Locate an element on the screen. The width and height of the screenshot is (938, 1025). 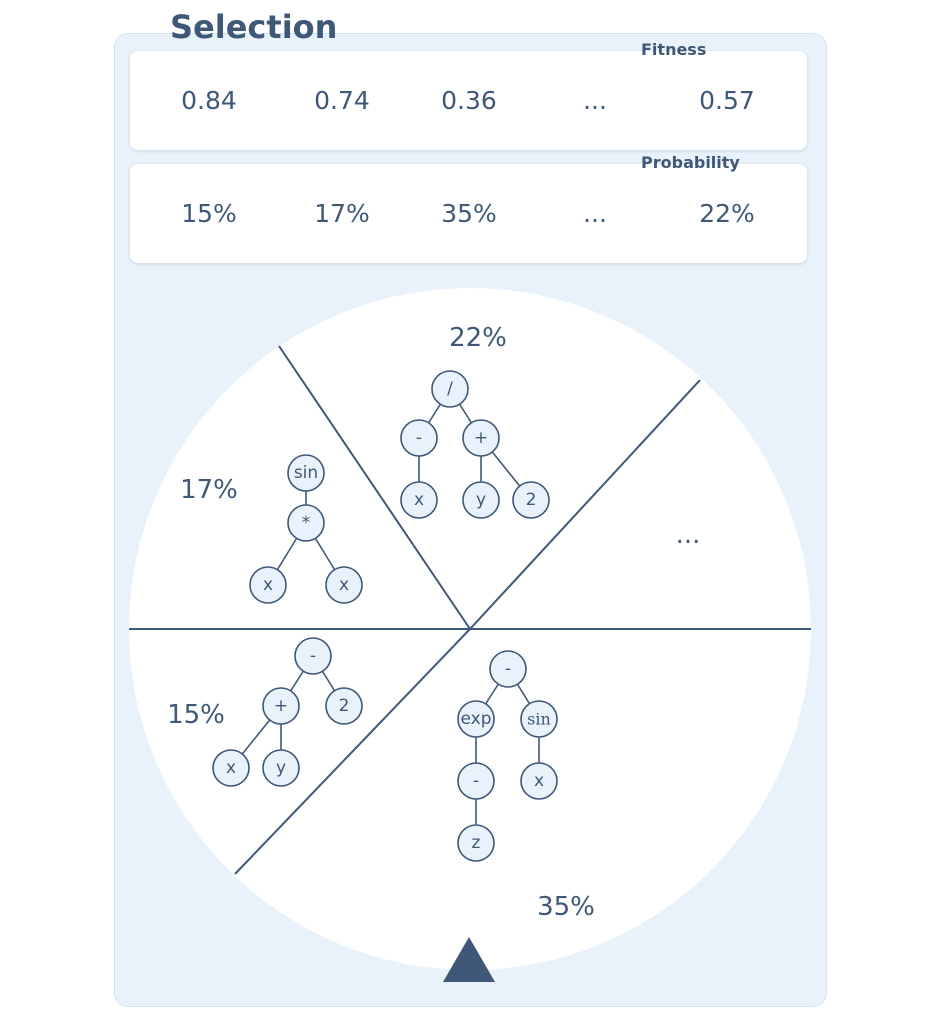
probability-value: 17% is located at coordinates (342, 213).